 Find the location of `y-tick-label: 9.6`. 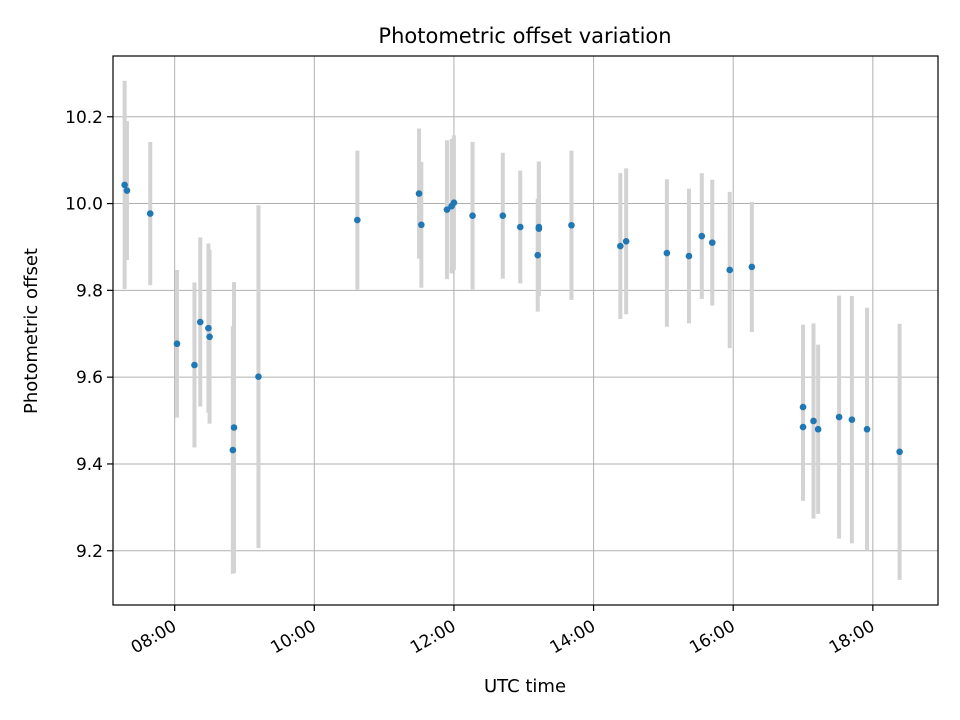

y-tick-label: 9.6 is located at coordinates (89, 378).